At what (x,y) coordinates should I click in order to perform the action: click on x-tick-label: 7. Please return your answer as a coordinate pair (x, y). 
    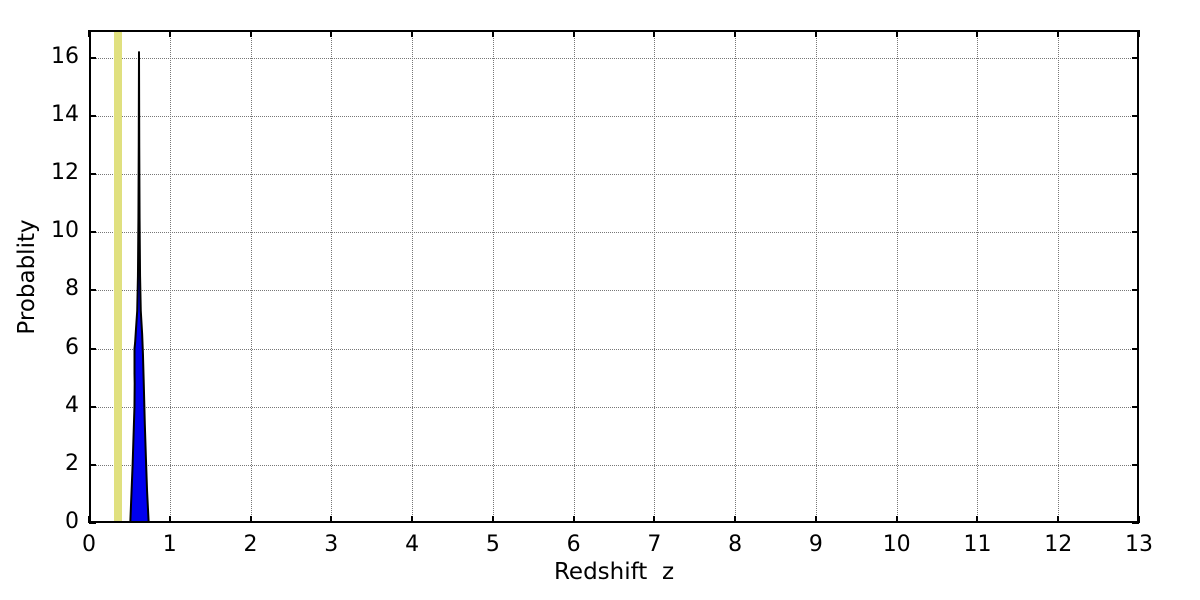
    Looking at the image, I should click on (654, 544).